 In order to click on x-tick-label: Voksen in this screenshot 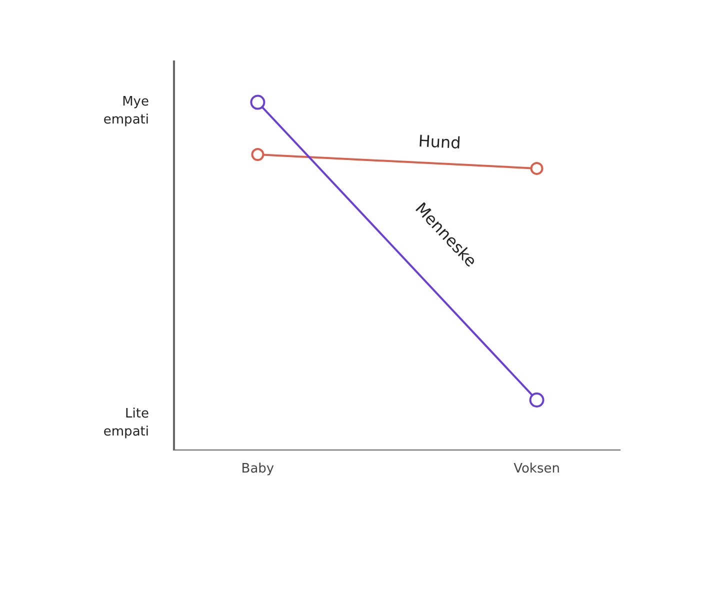, I will do `click(537, 469)`.